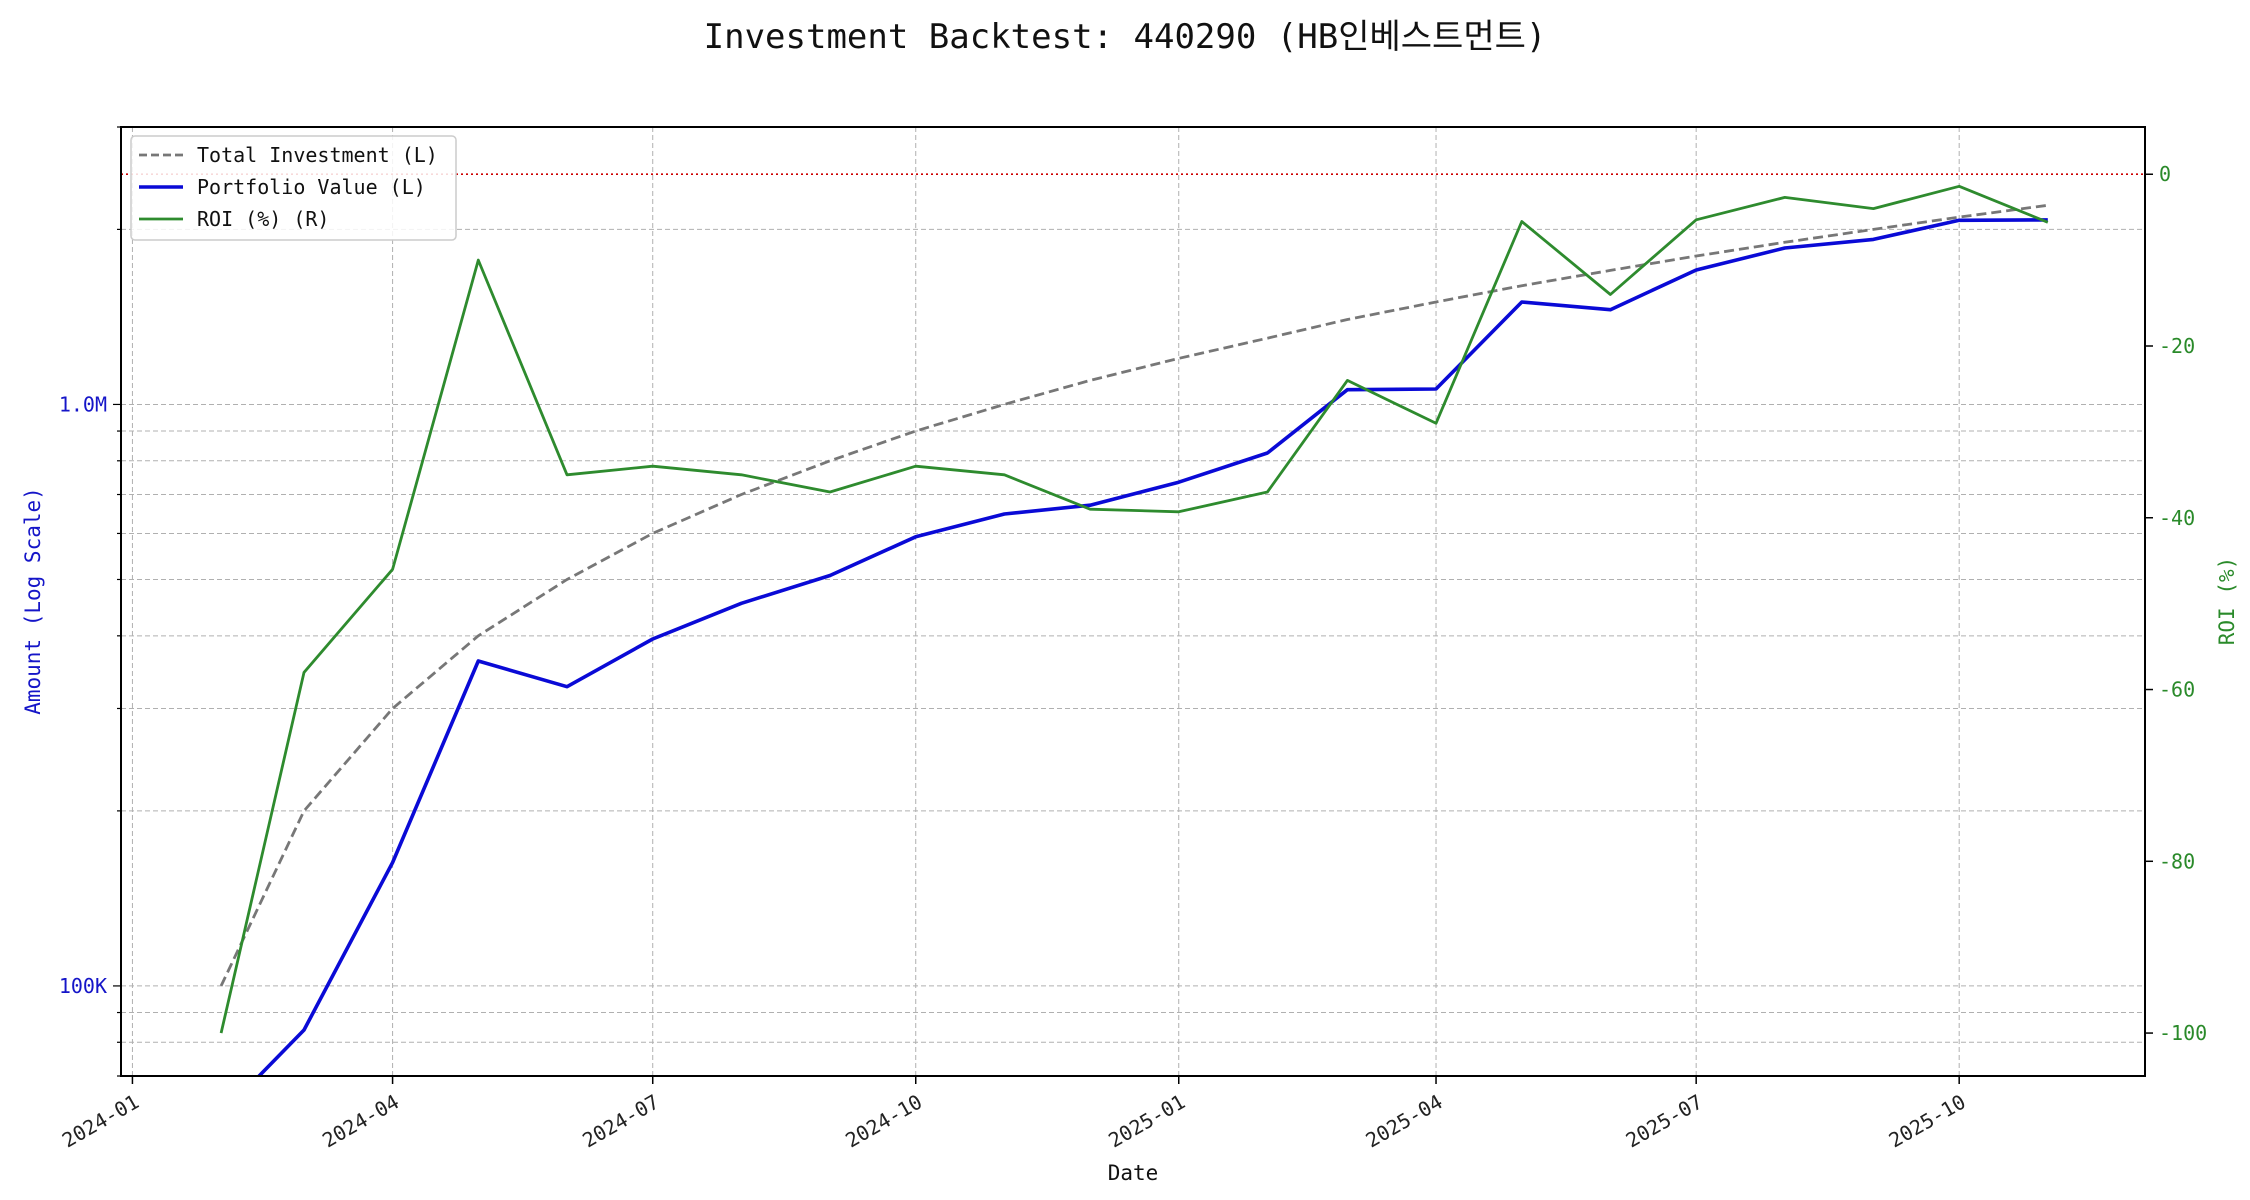 Image resolution: width=2250 pixels, height=1200 pixels. What do you see at coordinates (83, 986) in the screenshot?
I see `y-left-tick-label: 100K` at bounding box center [83, 986].